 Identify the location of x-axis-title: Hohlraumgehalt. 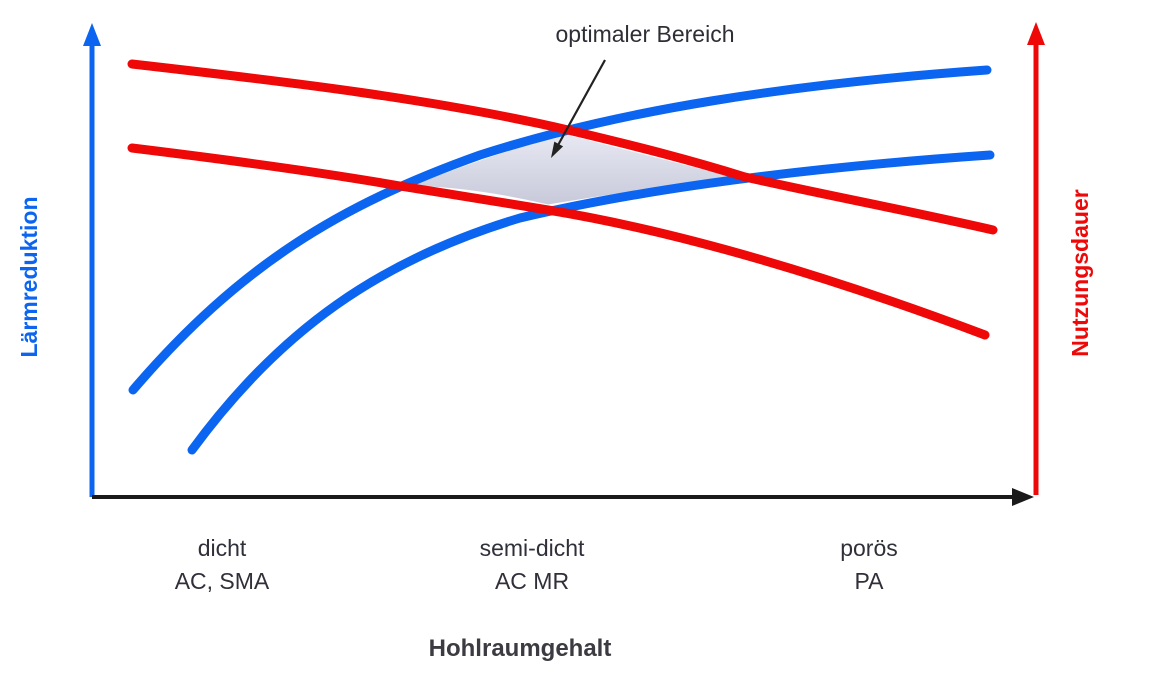
(520, 648).